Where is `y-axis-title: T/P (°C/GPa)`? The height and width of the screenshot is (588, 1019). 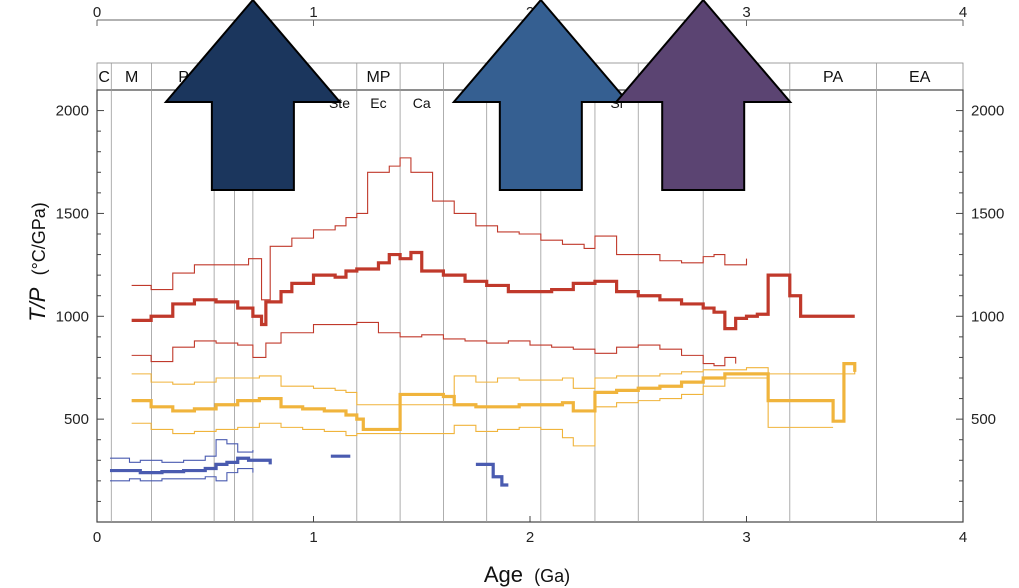
y-axis-title: T/P (°C/GPa) is located at coordinates (37, 262).